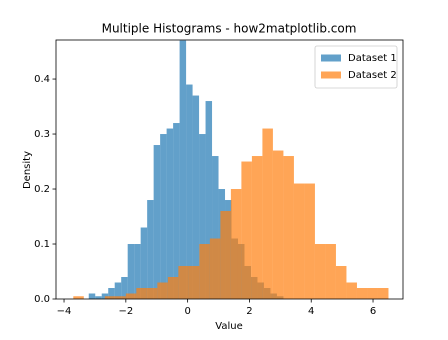 The height and width of the screenshot is (340, 448). I want to click on x-tick-label: 6, so click(373, 311).